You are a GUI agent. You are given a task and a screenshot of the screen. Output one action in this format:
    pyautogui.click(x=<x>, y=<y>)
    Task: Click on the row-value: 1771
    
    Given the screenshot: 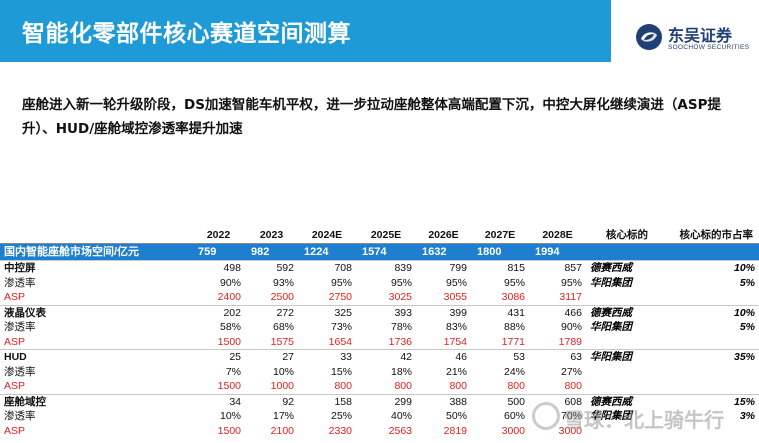 What is the action you would take?
    pyautogui.click(x=513, y=341)
    